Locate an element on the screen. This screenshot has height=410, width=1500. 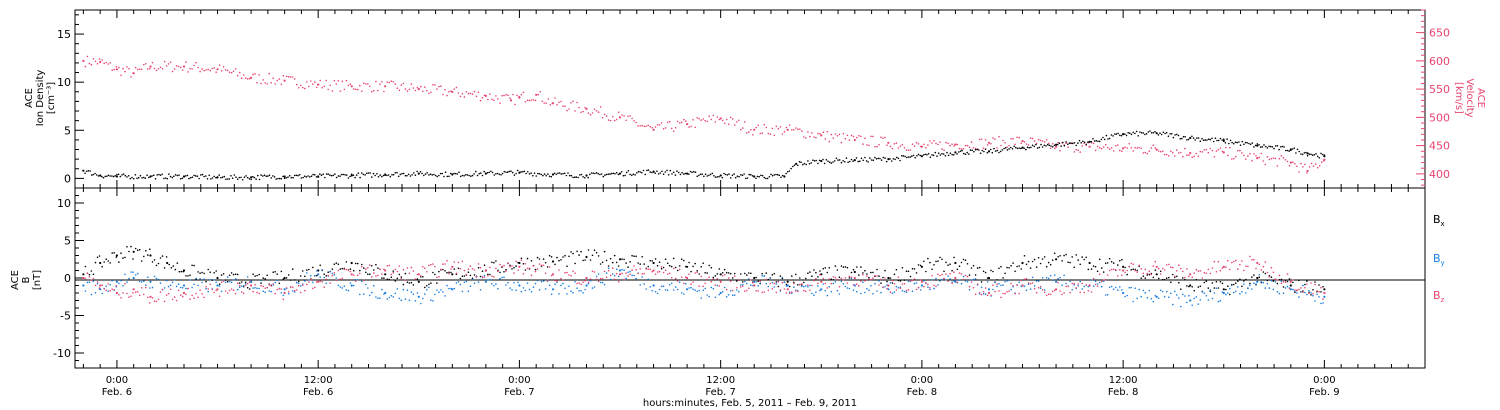
bz-point is located at coordinates (1290, 281).